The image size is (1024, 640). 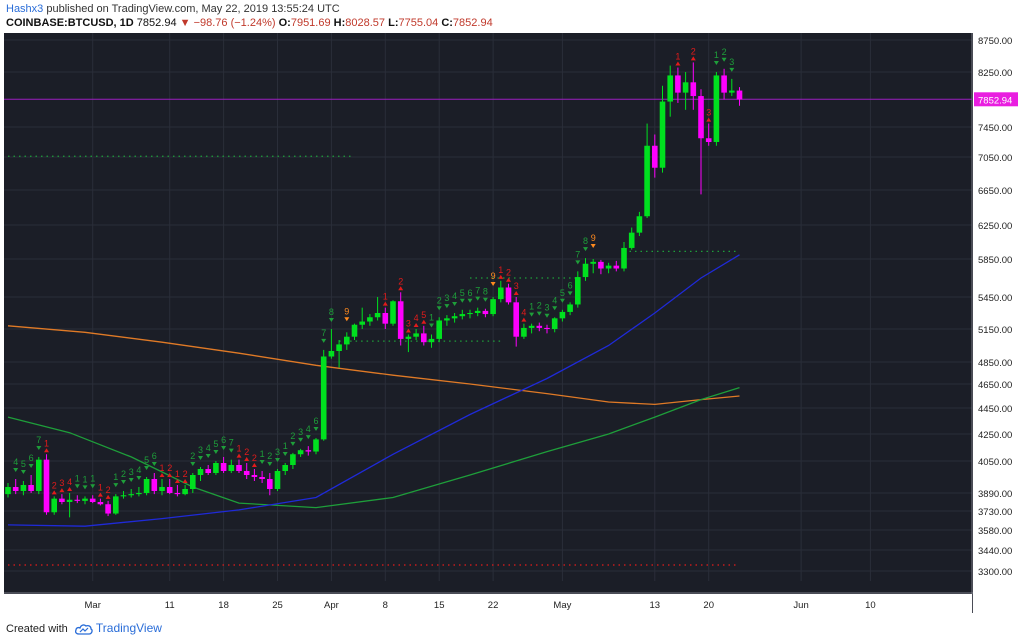 I want to click on price-tick-label: 5850.00, so click(x=995, y=260).